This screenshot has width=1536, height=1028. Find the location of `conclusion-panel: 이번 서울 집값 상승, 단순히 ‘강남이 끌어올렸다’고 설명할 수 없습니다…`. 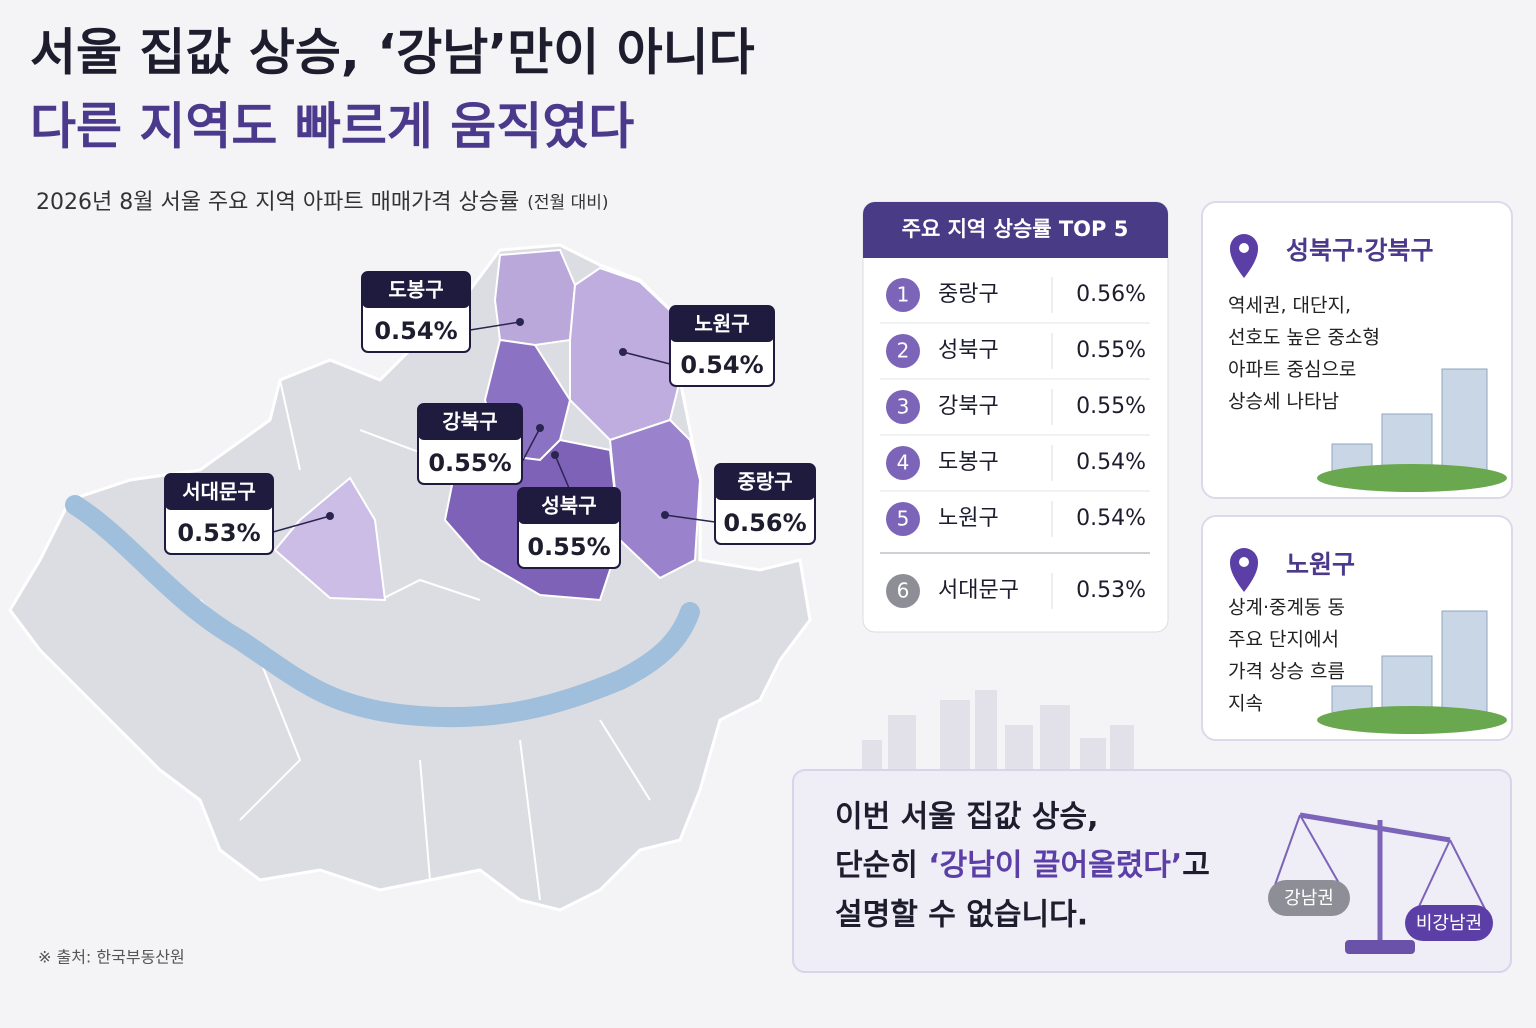

conclusion-panel: 이번 서울 집값 상승, 단순히 ‘강남이 끌어올렸다’고 설명할 수 없습니다… is located at coordinates (1152, 871).